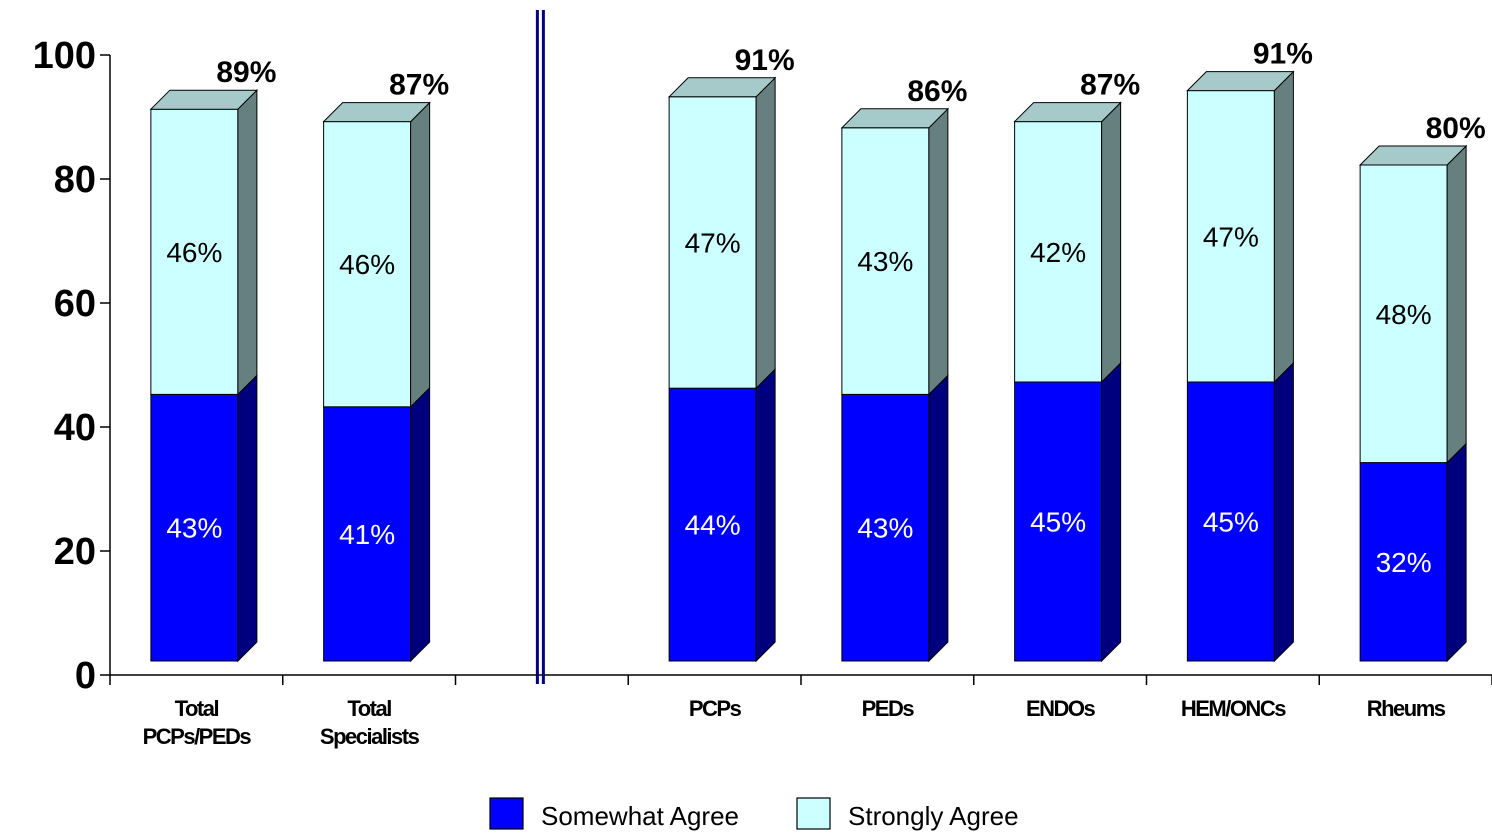  I want to click on y-tick-label: 40, so click(75, 428).